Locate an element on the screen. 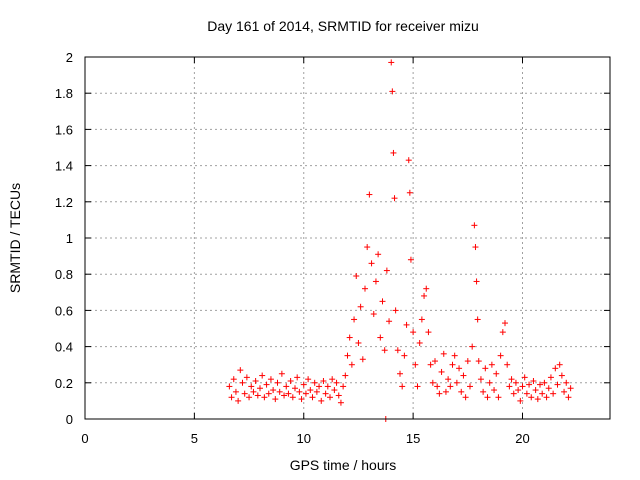 The image size is (640, 480). y-tick-label: 1 is located at coordinates (69, 238).